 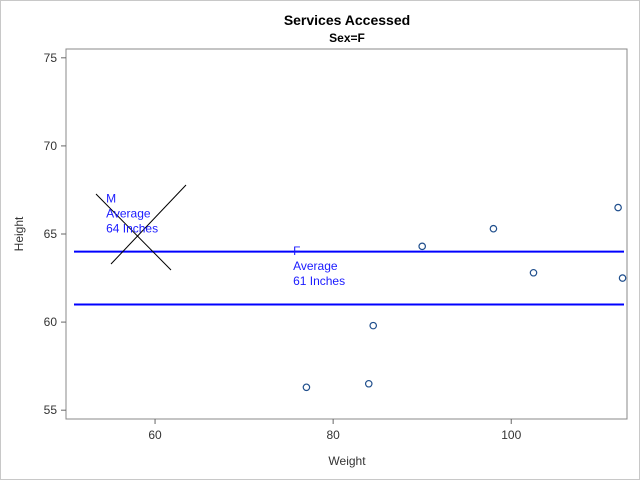 What do you see at coordinates (349, 278) in the screenshot?
I see `reference-lines` at bounding box center [349, 278].